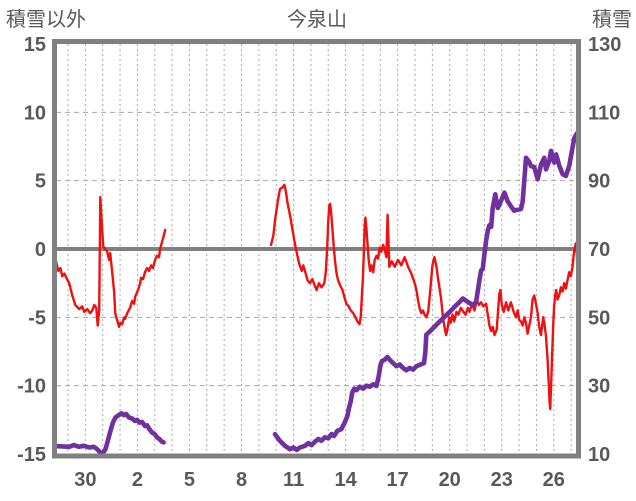 The image size is (636, 501). Describe the element at coordinates (137, 480) in the screenshot. I see `x-axis-tick-label: 2` at that location.